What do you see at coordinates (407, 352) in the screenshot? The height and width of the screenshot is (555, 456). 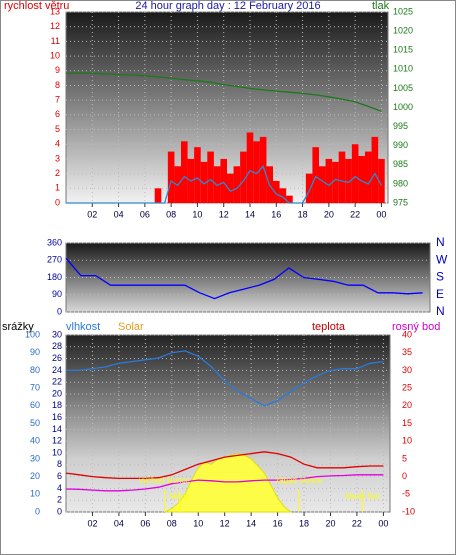 I see `y-tick-label: 35` at bounding box center [407, 352].